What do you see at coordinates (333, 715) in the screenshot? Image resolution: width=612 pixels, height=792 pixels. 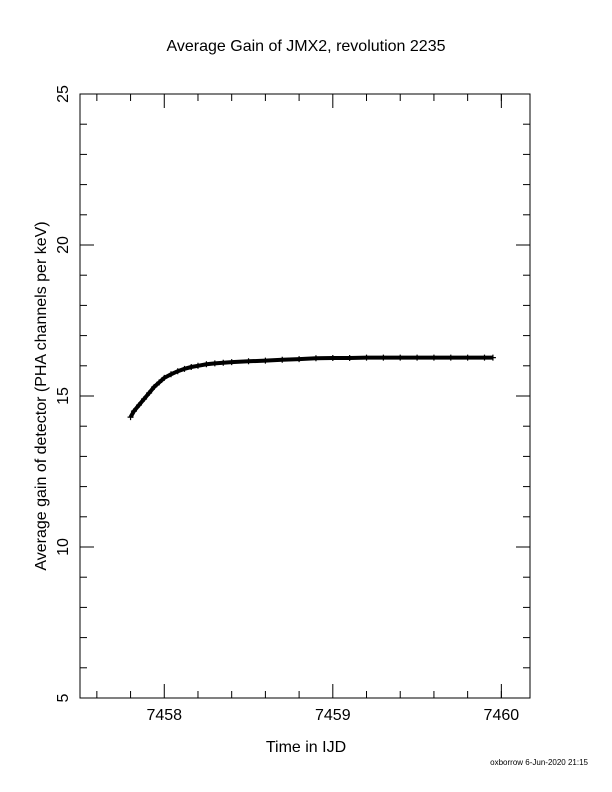 I see `x-tick-label: 7459` at bounding box center [333, 715].